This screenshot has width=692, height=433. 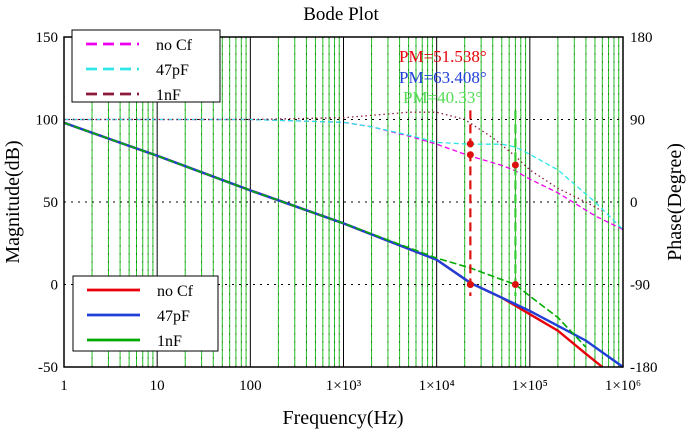 What do you see at coordinates (55, 286) in the screenshot?
I see `y-left-tick-label: 0` at bounding box center [55, 286].